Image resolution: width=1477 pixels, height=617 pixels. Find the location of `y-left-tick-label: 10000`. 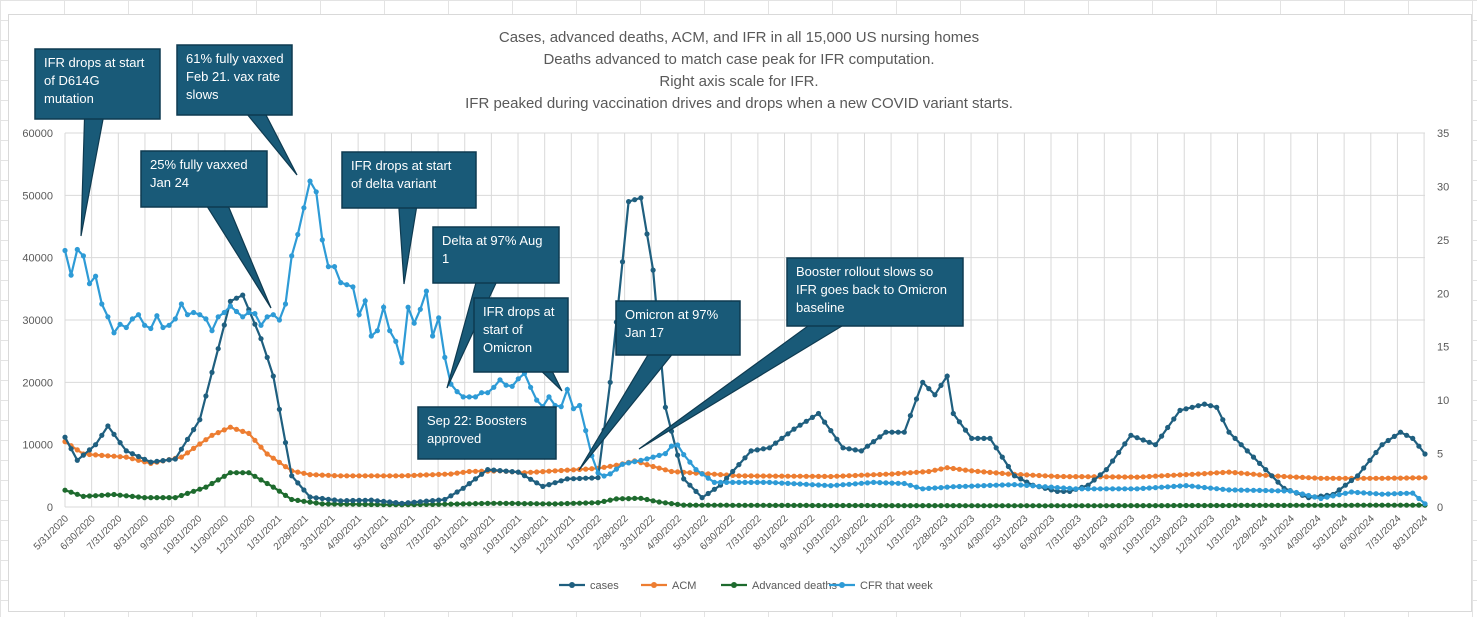

y-left-tick-label: 10000 is located at coordinates (37, 446).